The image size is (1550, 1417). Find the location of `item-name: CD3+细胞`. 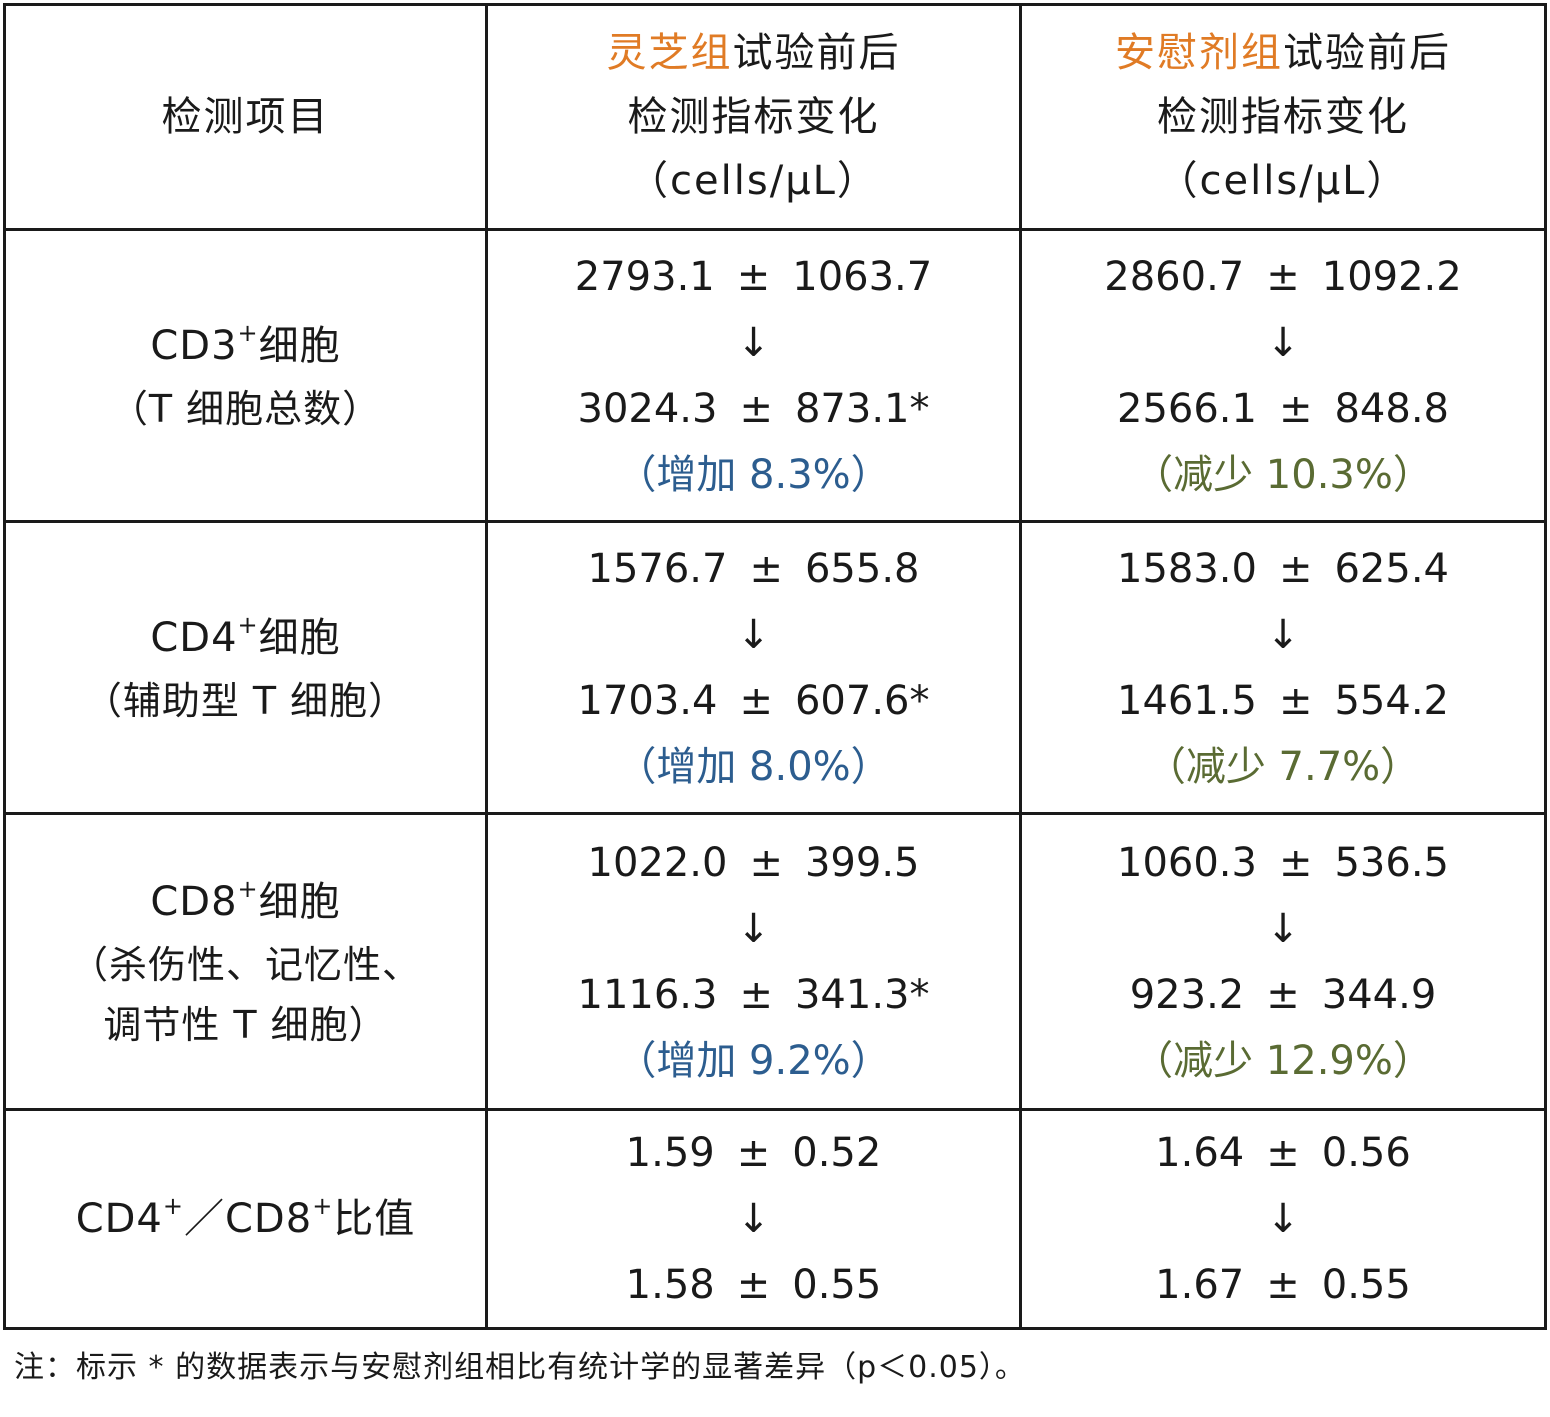

item-name: CD3+细胞 is located at coordinates (245, 343).